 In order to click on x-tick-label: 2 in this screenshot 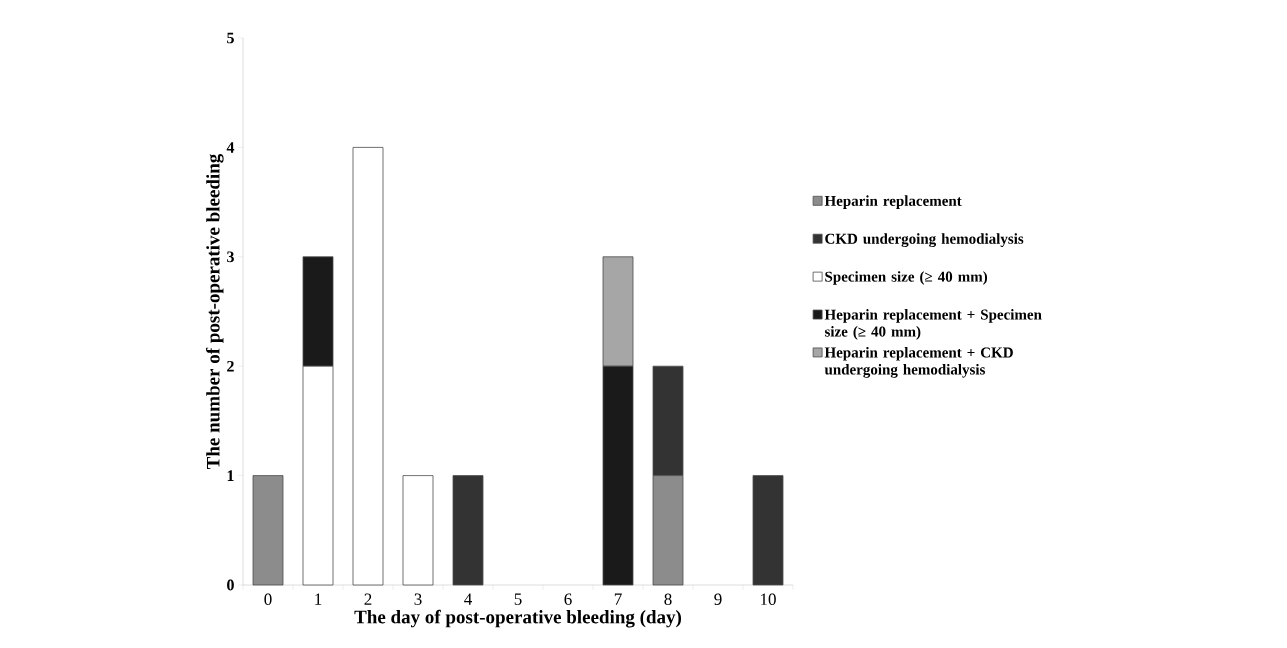, I will do `click(368, 599)`.